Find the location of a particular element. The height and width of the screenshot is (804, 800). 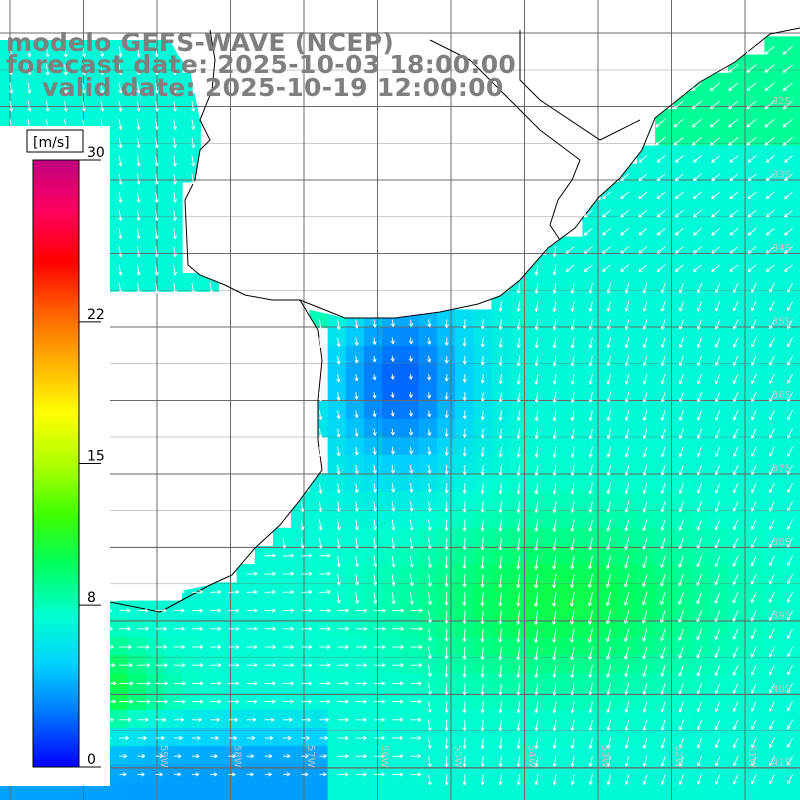

latitude-label: 33S is located at coordinates (781, 175).